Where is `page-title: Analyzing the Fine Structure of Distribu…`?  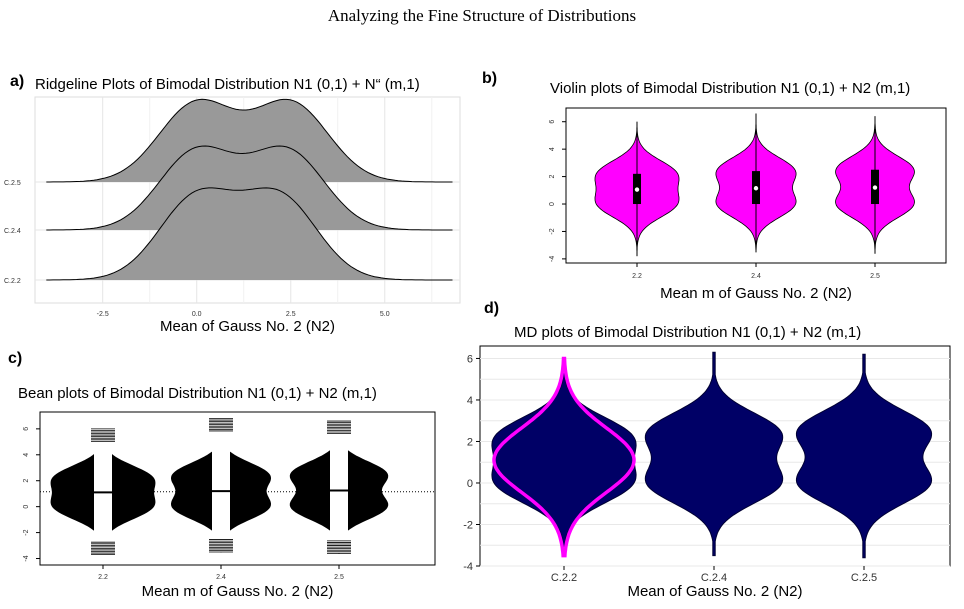 page-title: Analyzing the Fine Structure of Distribu… is located at coordinates (482, 15).